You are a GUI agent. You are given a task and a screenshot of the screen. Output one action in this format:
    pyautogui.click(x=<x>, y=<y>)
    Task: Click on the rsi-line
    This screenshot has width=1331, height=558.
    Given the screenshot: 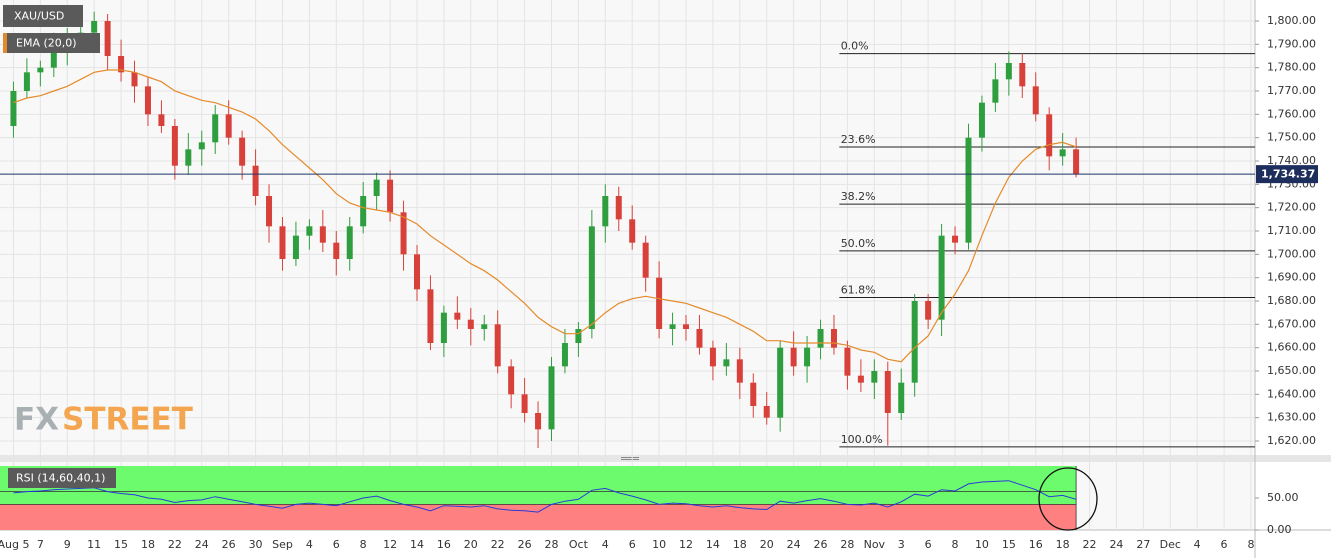 What is the action you would take?
    pyautogui.click(x=545, y=496)
    